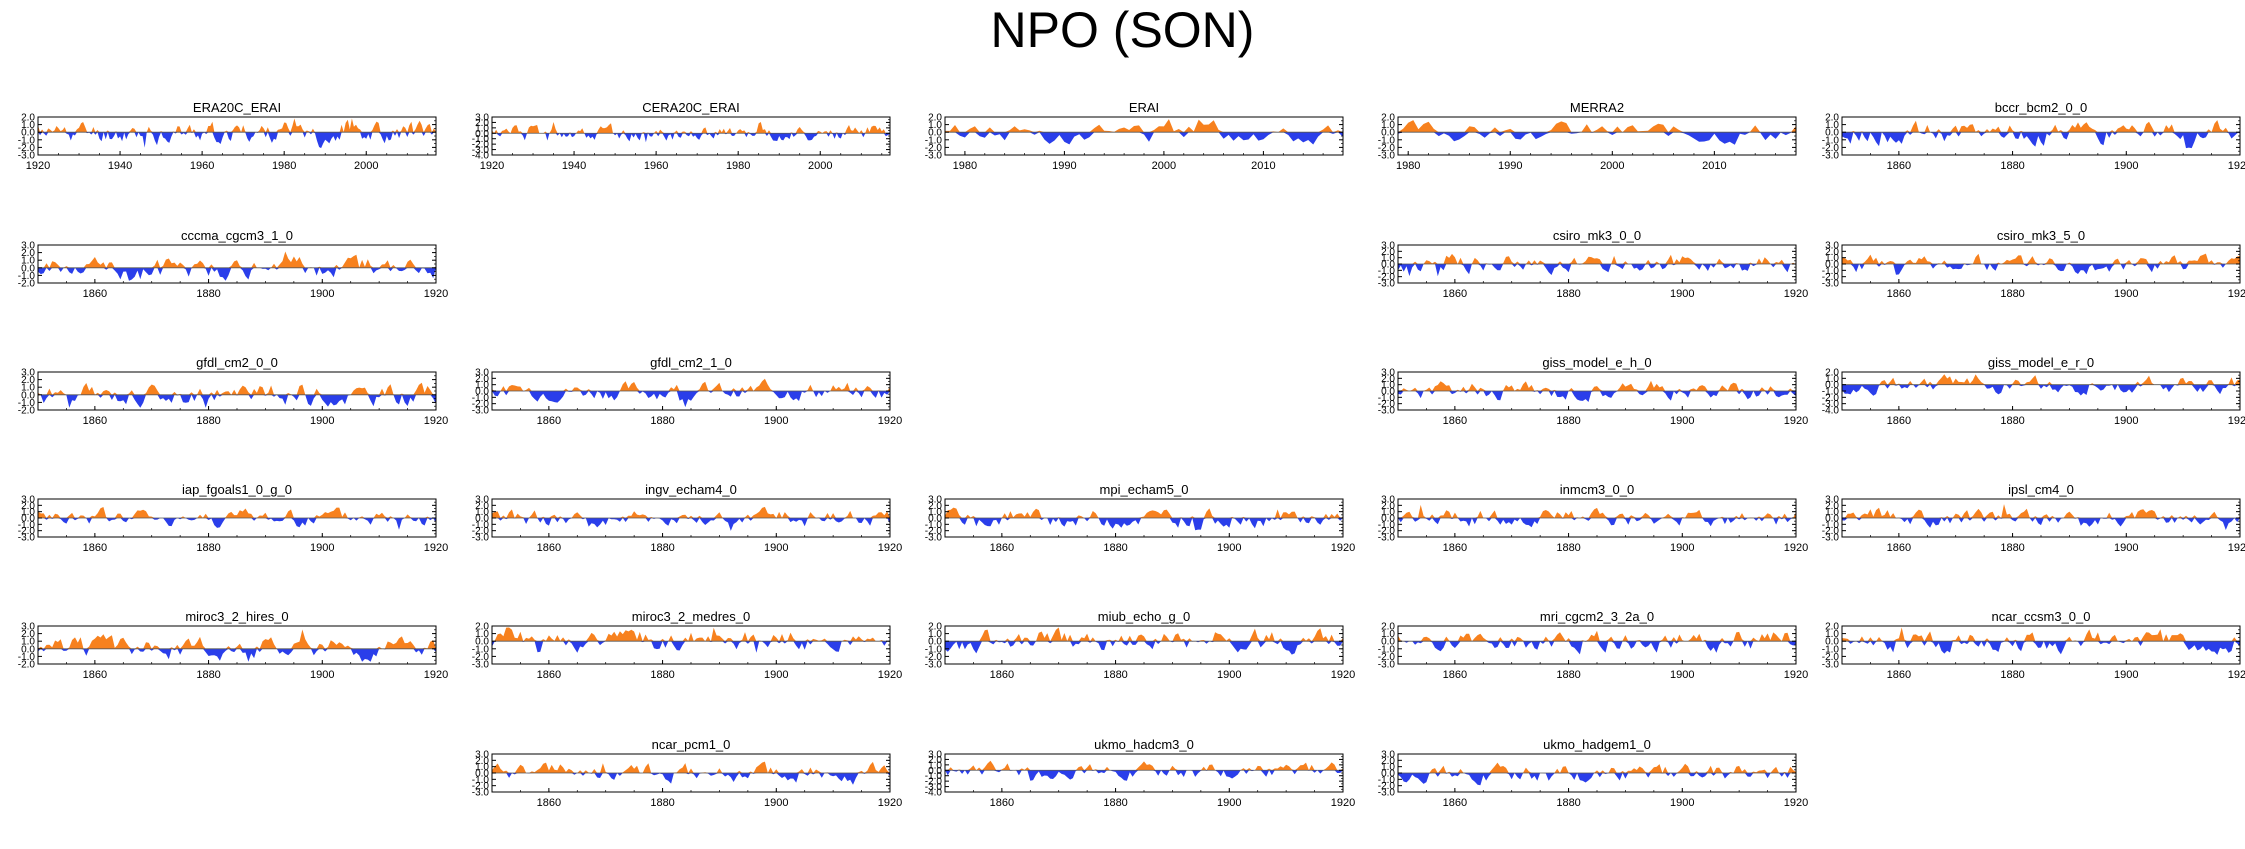 This screenshot has width=2245, height=849. What do you see at coordinates (691, 362) in the screenshot?
I see `panel-title: gfdl_cm2_1_0` at bounding box center [691, 362].